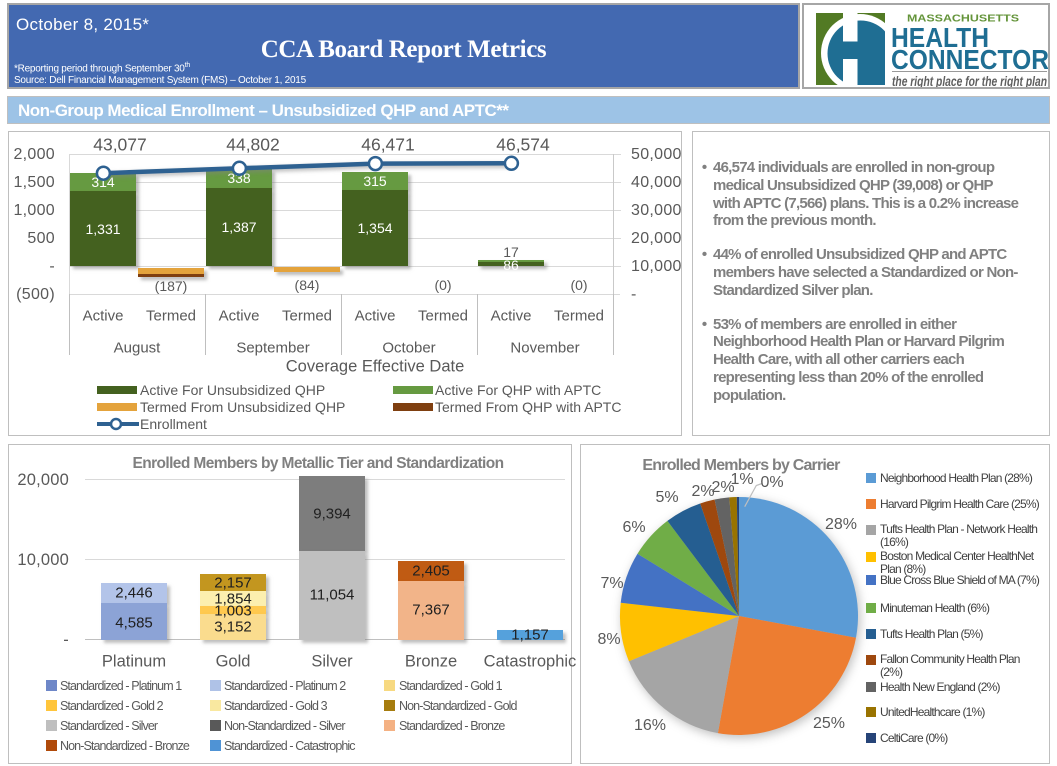 The image size is (1057, 766). I want to click on svg-text: MASSACHUSETTS, so click(963, 19).